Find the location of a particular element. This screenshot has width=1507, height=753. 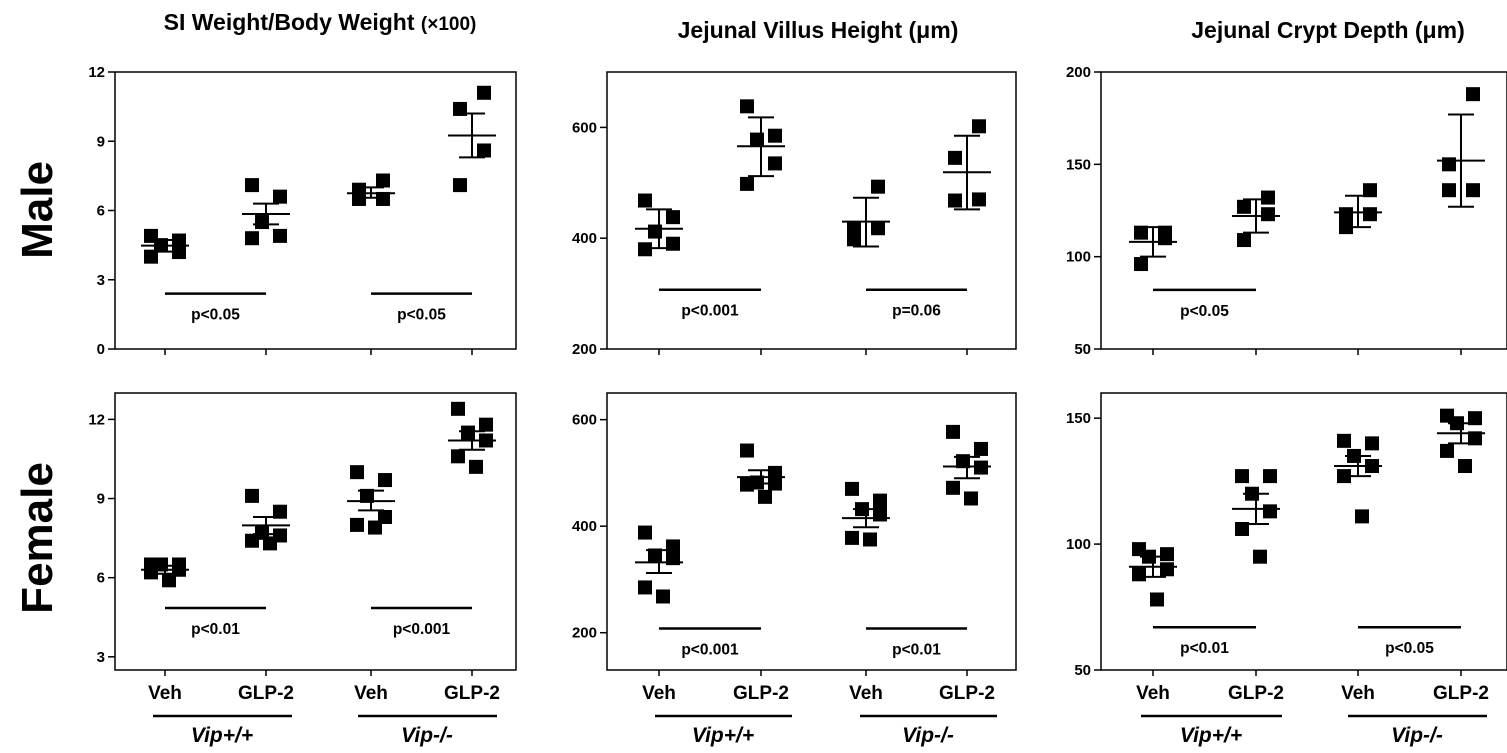

column-title-si-weight: SI Weight/Body Weight (×100) is located at coordinates (320, 22).